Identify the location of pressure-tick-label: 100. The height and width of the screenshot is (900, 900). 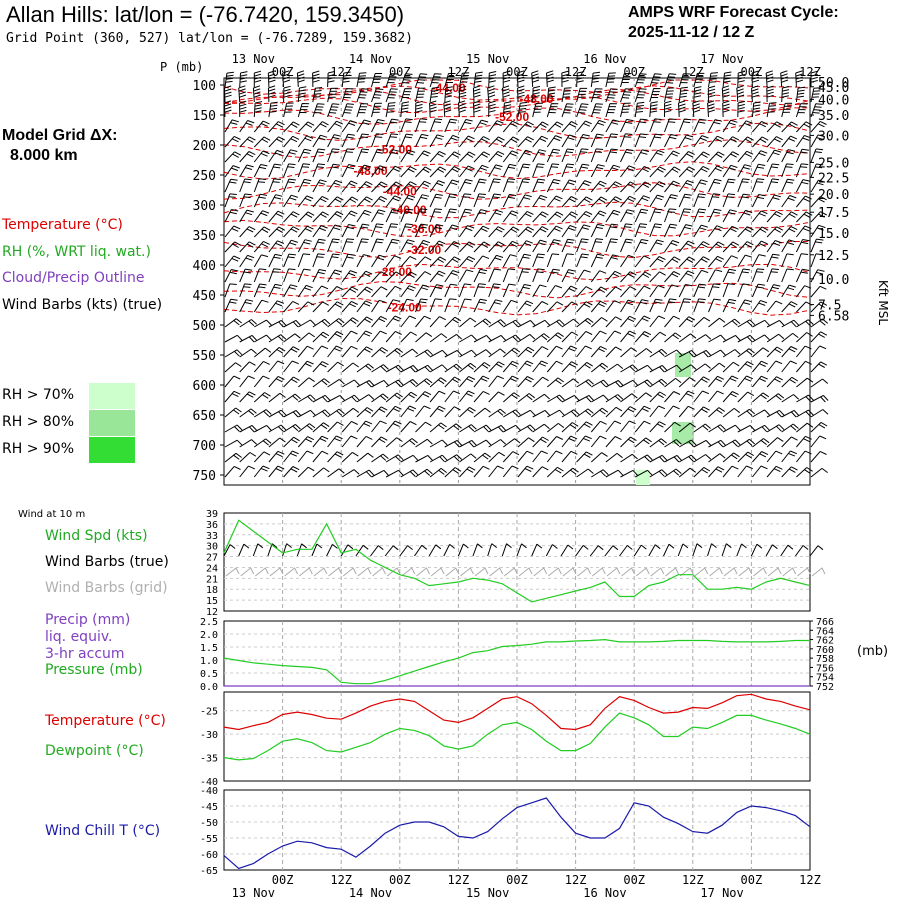
(204, 86).